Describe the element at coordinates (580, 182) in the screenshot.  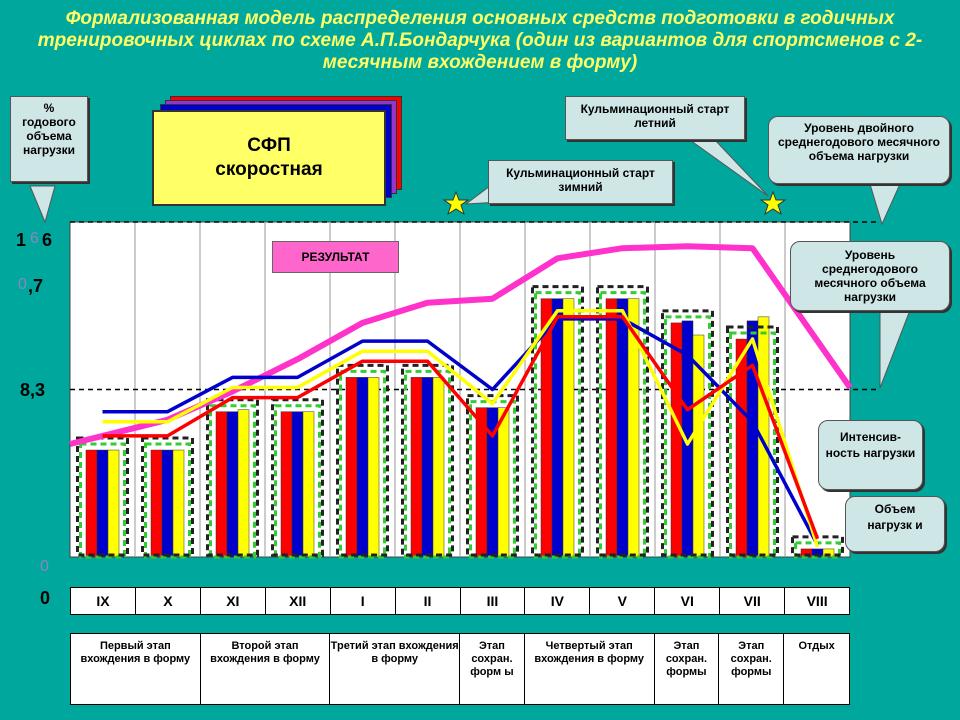
I see `callout-culm-winter: Кульминационный старт зимний` at that location.